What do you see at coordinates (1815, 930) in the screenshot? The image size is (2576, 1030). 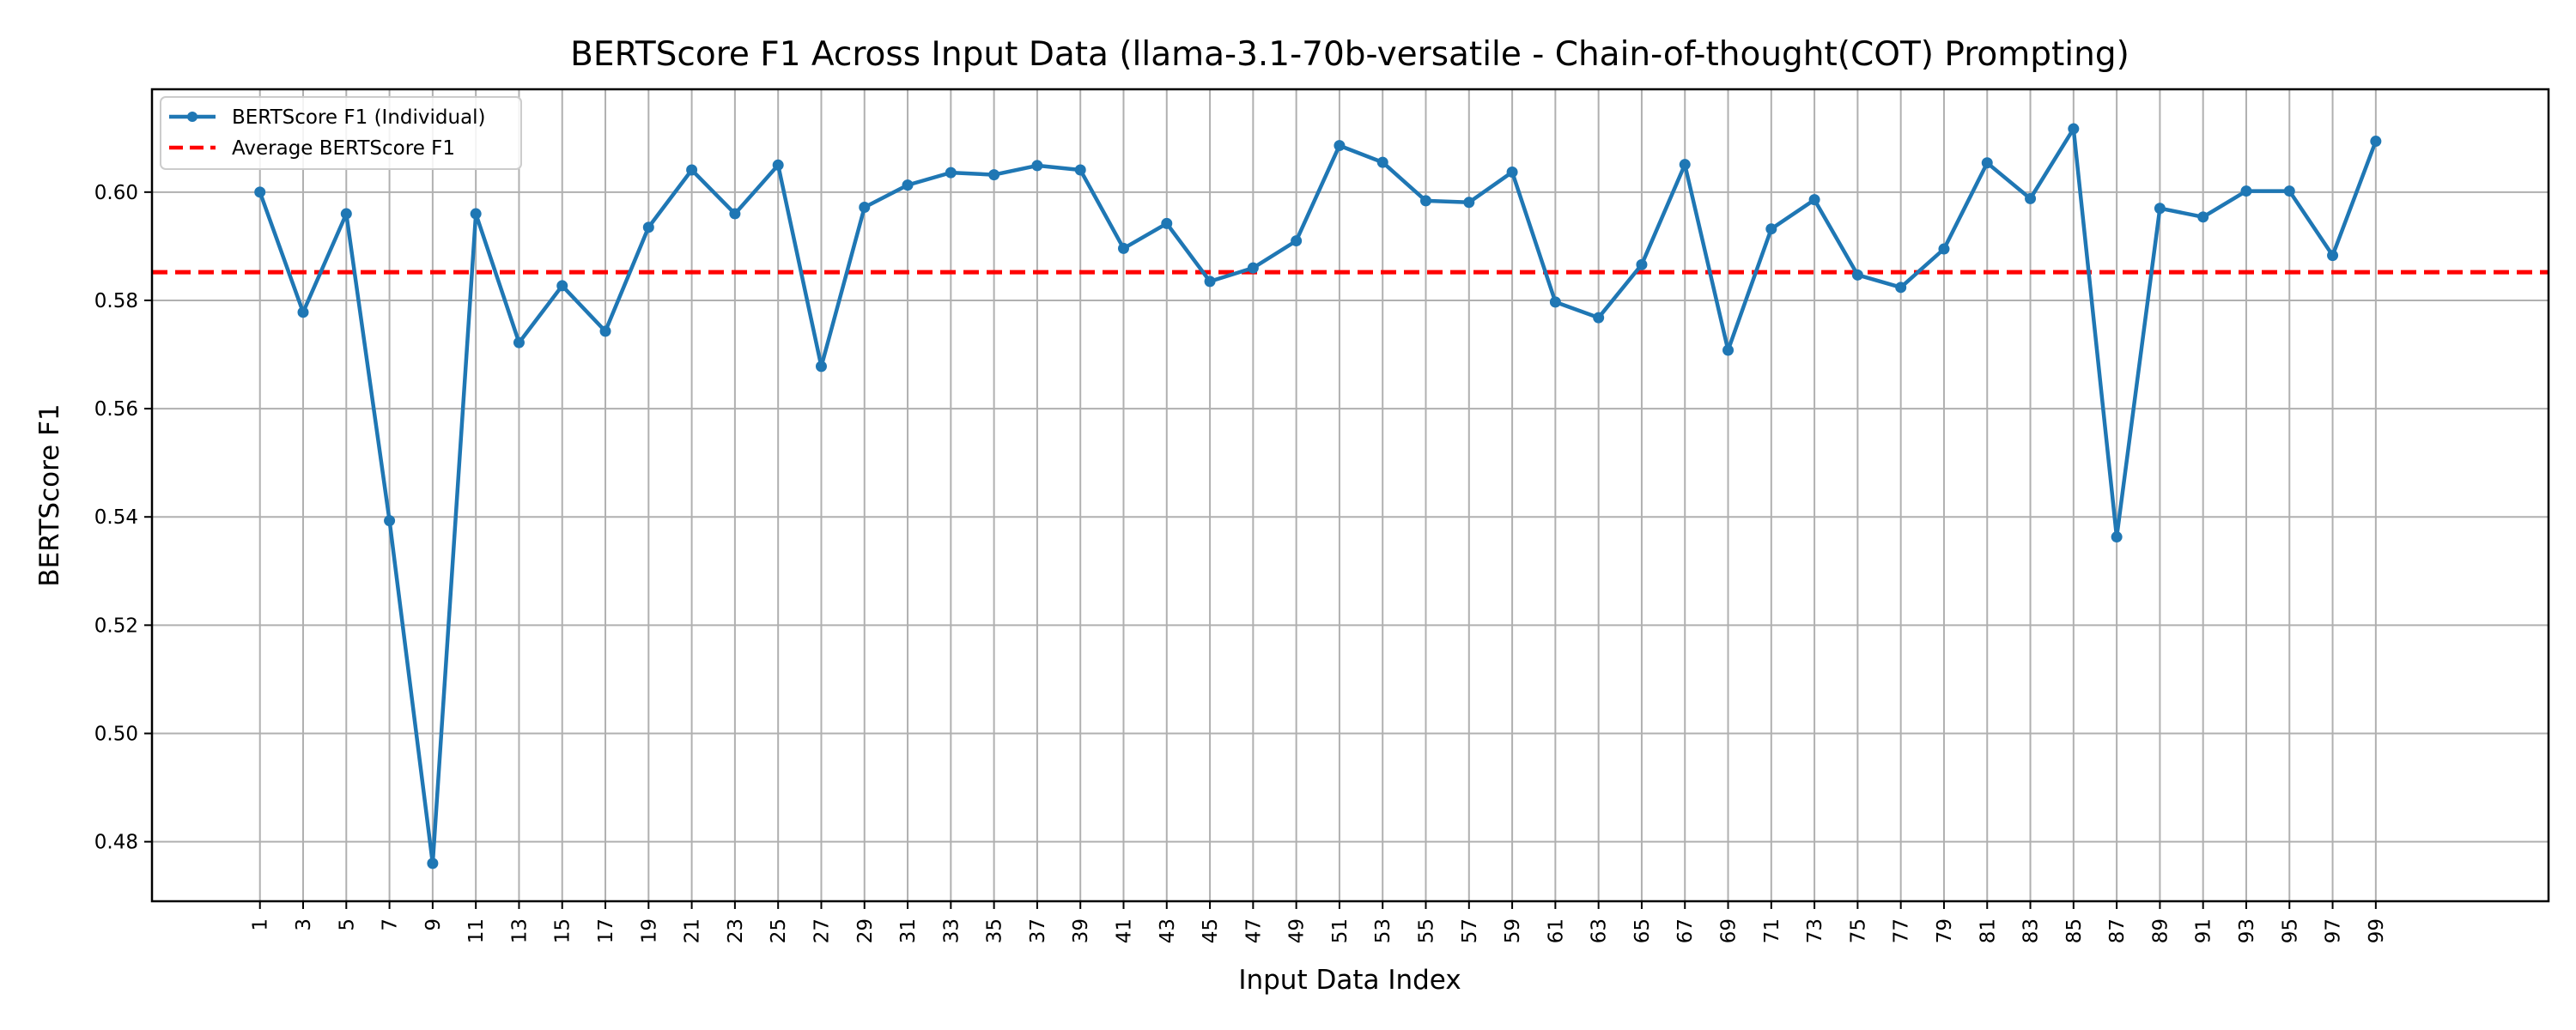 I see `x-tick-label: 73` at bounding box center [1815, 930].